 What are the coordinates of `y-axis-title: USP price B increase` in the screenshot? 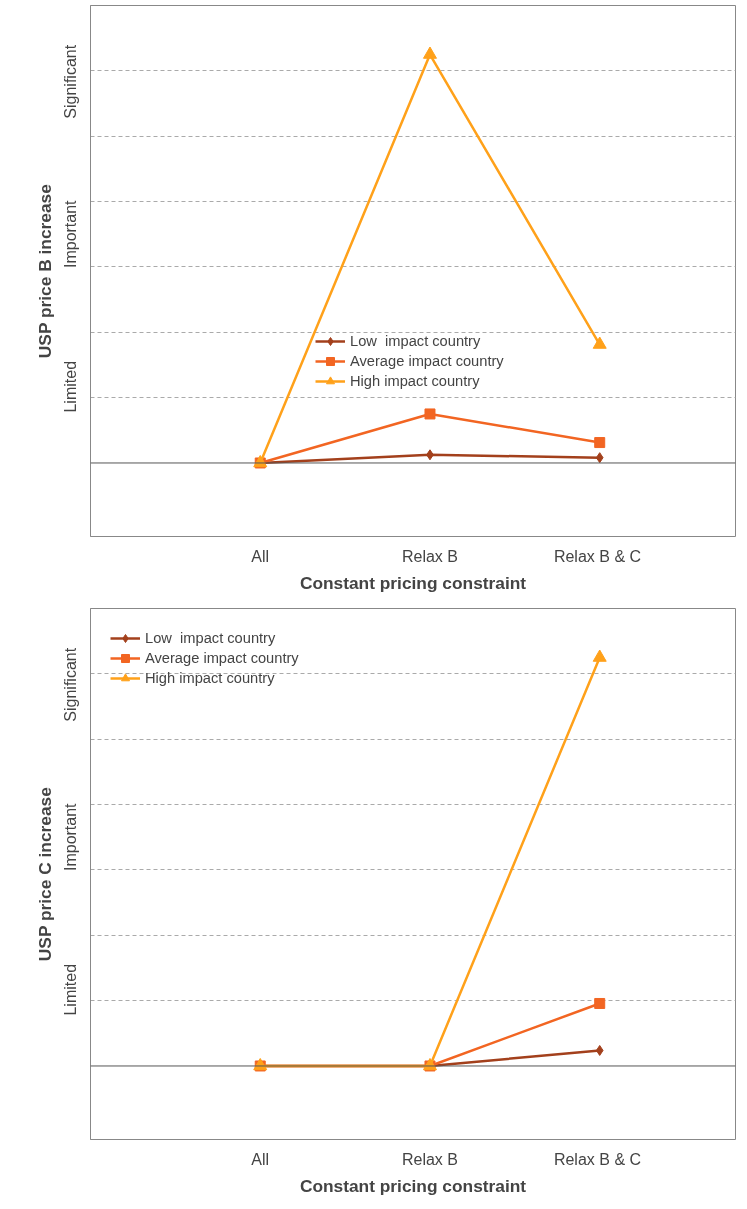 It's located at (44, 271).